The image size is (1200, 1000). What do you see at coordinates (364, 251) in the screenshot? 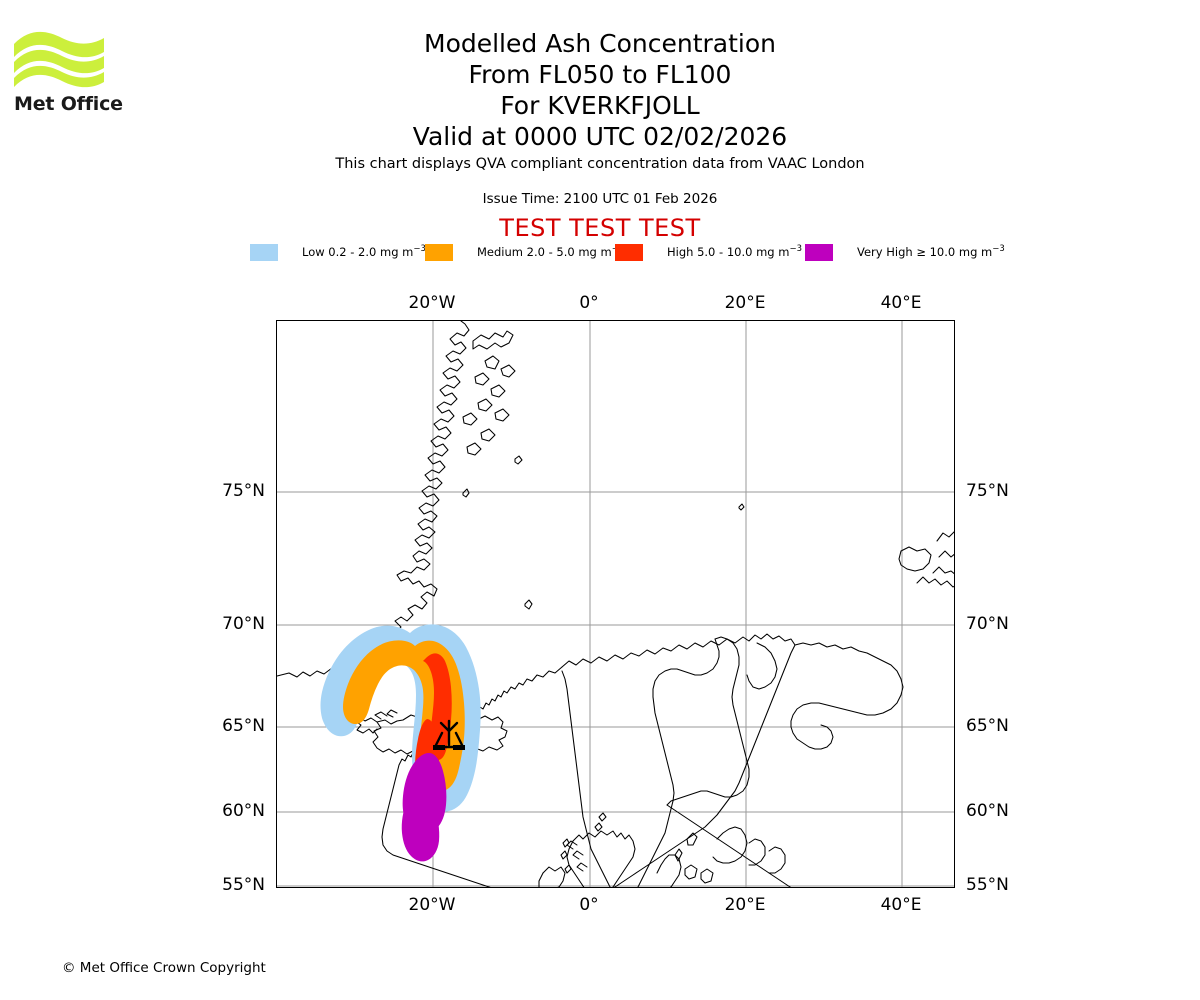
I see `legend-label-low: Low 0.2 - 2.0 mg m−3` at bounding box center [364, 251].